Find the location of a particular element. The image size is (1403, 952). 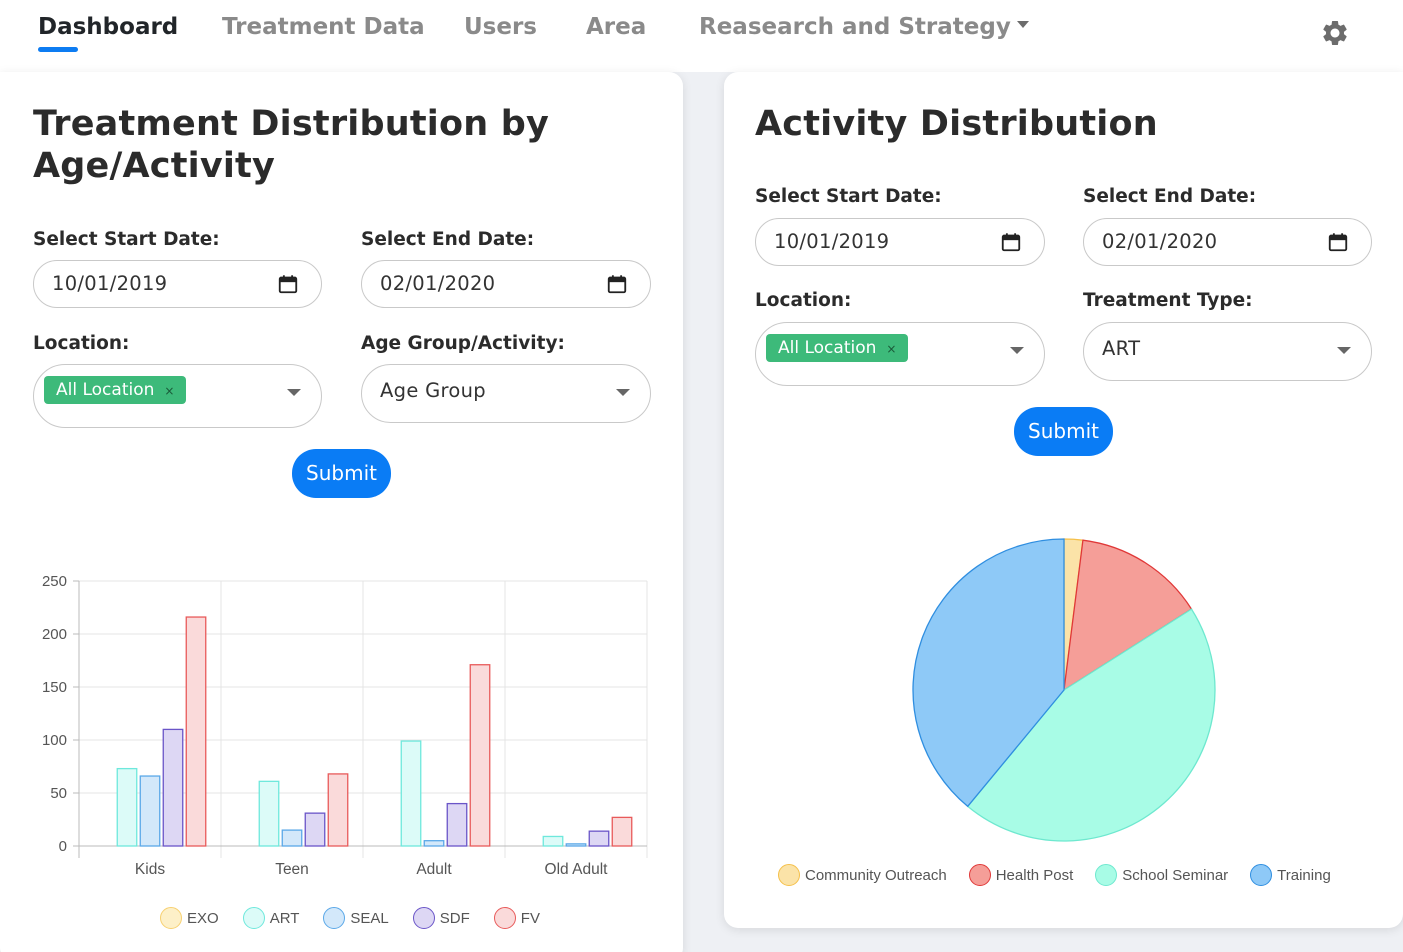

nav-tab-dashboard: Dashboard is located at coordinates (108, 27).